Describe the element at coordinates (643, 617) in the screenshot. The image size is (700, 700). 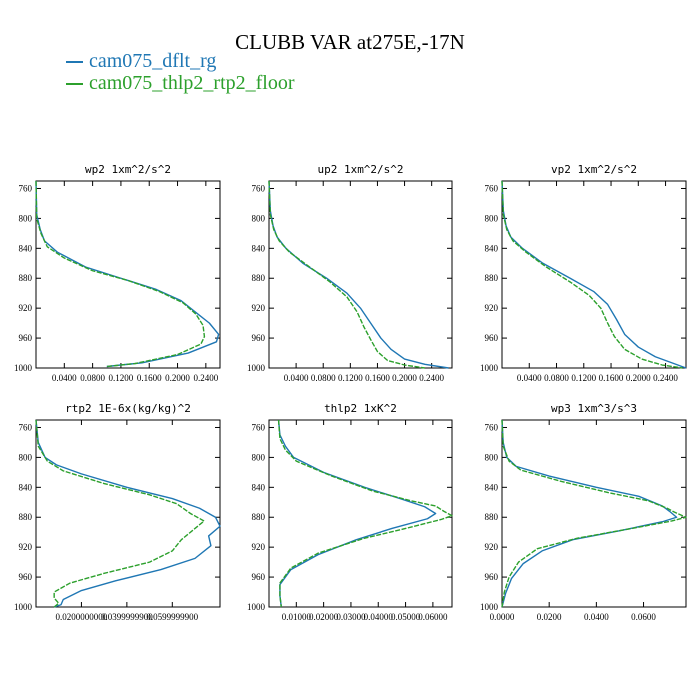
I see `x-tick-label: 0.0600` at that location.